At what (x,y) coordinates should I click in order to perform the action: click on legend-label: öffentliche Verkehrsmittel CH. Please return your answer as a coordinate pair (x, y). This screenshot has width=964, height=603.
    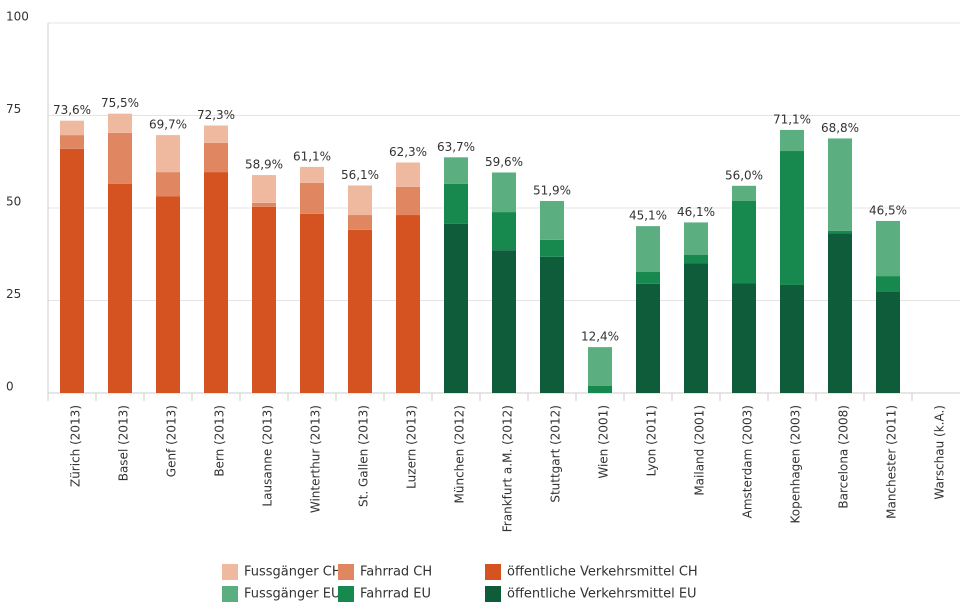
    Looking at the image, I should click on (602, 572).